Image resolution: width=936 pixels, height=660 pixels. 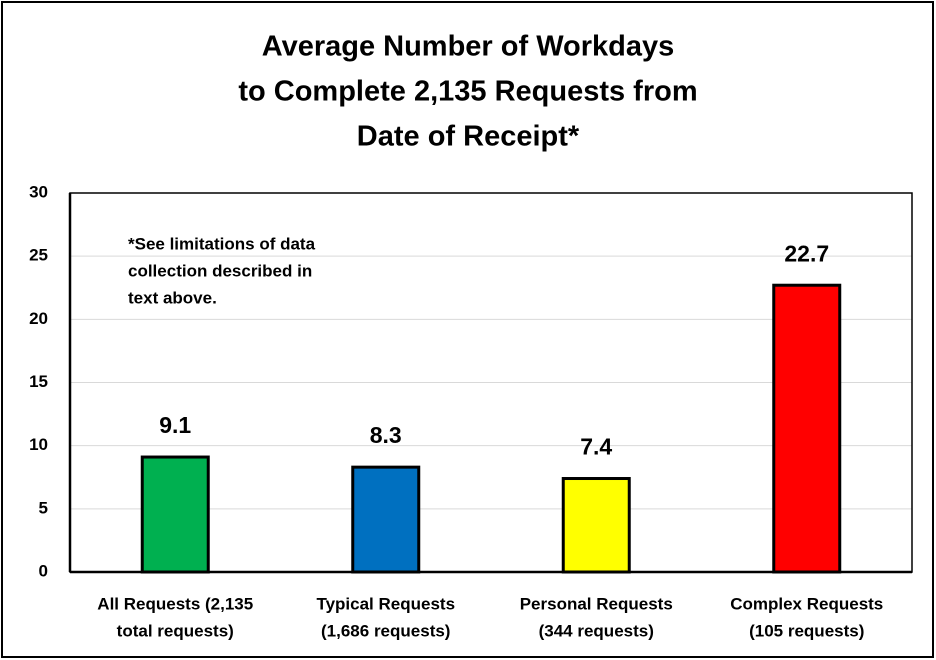 I want to click on chart-title: to Complete 2,135 Requests from, so click(x=467, y=92).